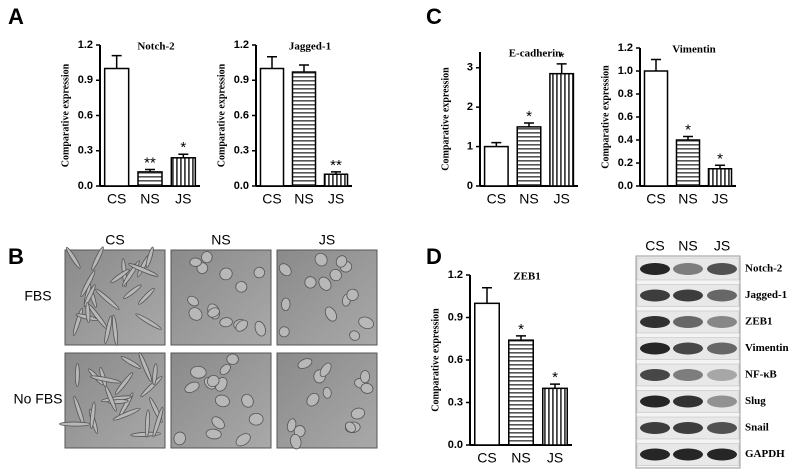  What do you see at coordinates (535, 54) in the screenshot?
I see `chart-title: E-cadherin` at bounding box center [535, 54].